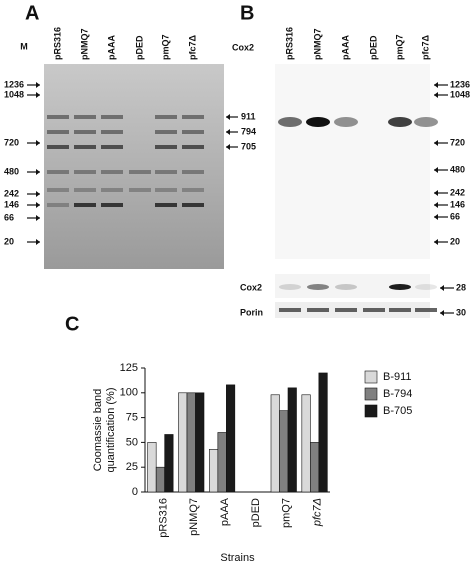  Describe the element at coordinates (237, 558) in the screenshot. I see `x-axis-label: Strains` at that location.